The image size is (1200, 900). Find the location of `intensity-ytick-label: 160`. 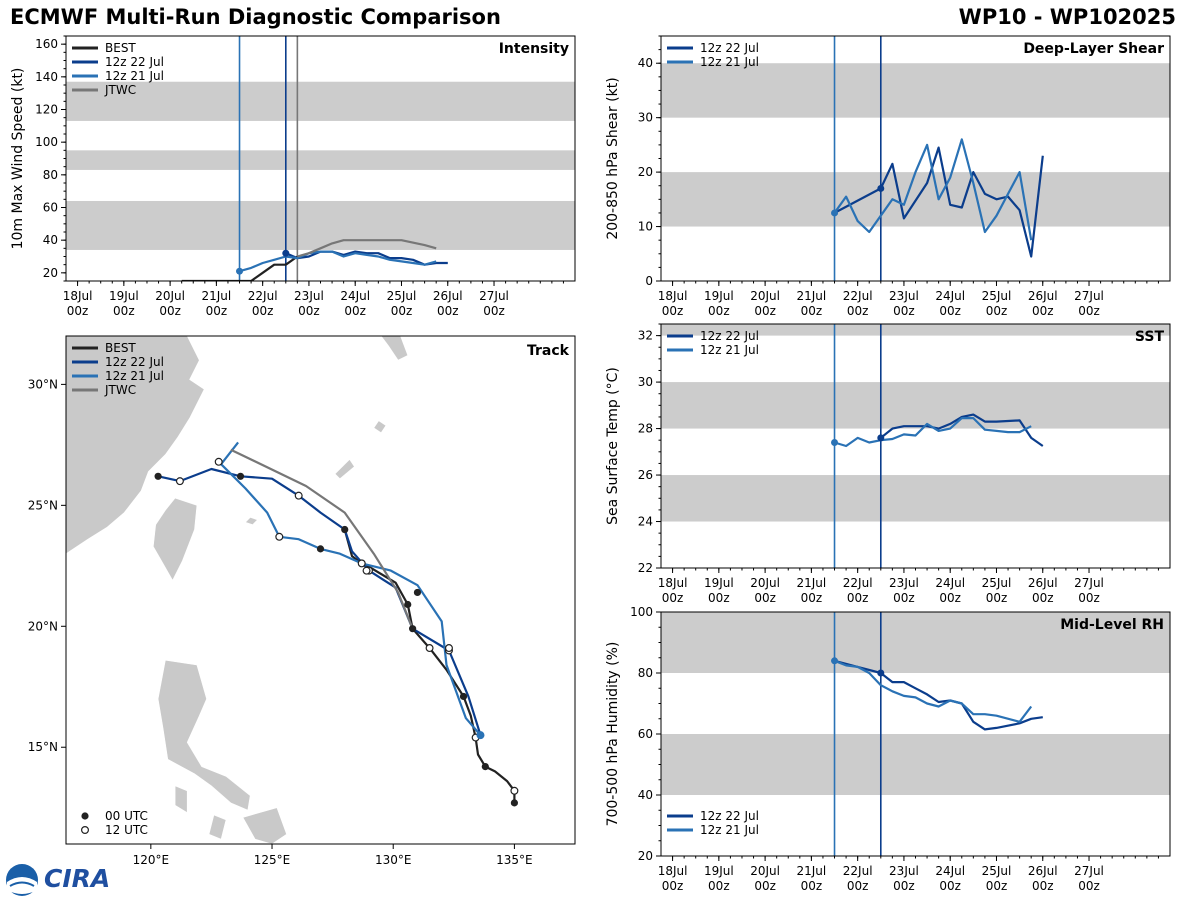

intensity-ytick-label: 160 is located at coordinates (46, 44).